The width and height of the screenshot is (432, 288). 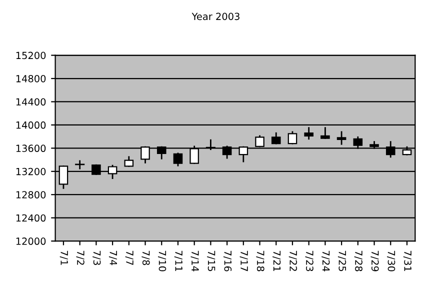 I want to click on x-tick-label: 7/11, so click(x=178, y=261).